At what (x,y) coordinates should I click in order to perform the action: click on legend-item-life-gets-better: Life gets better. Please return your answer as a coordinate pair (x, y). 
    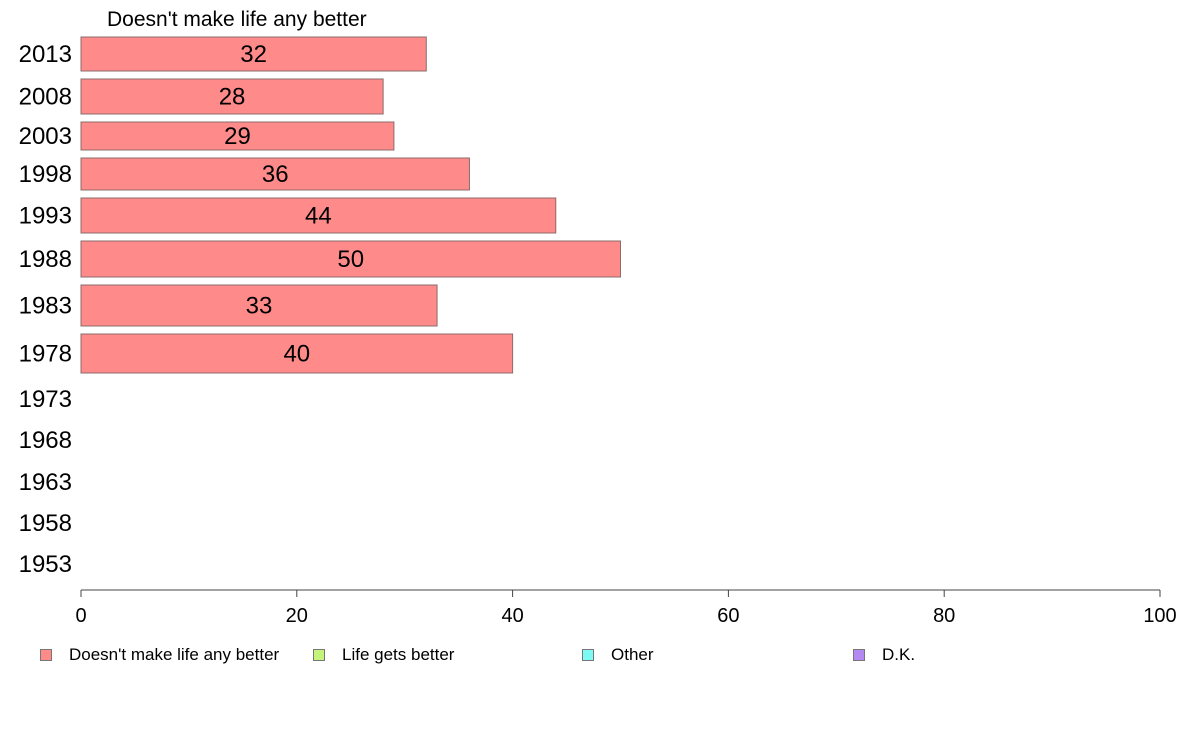
    Looking at the image, I should click on (383, 655).